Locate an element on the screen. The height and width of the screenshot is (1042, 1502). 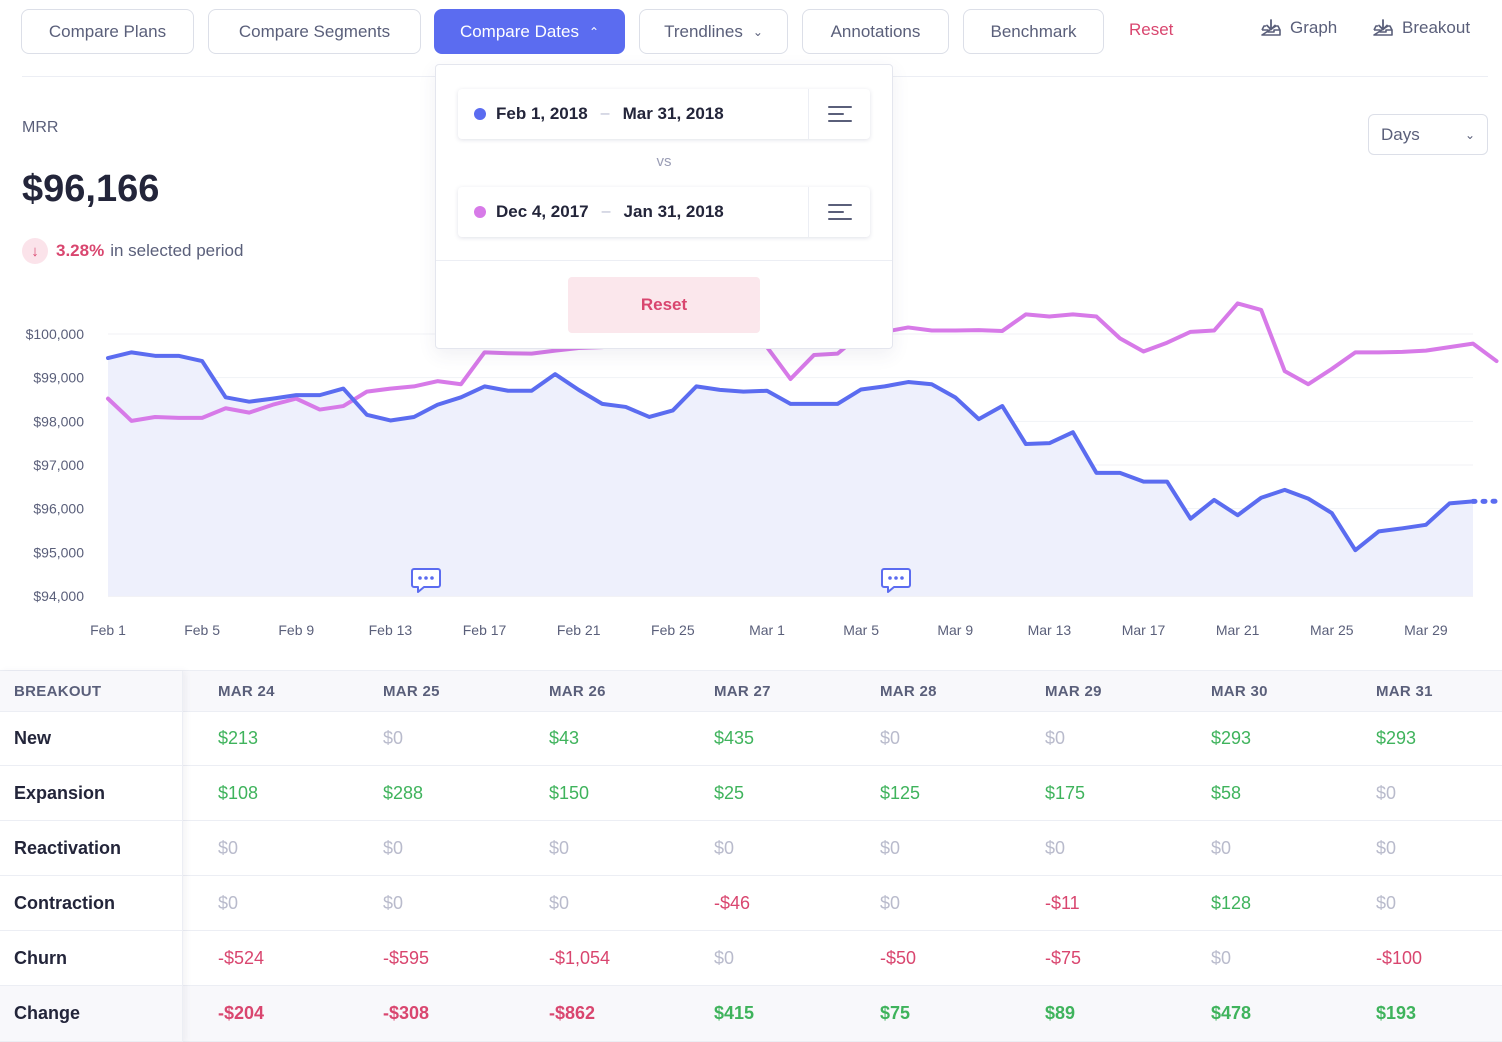
x-tick-label: Mar 1 is located at coordinates (767, 630).